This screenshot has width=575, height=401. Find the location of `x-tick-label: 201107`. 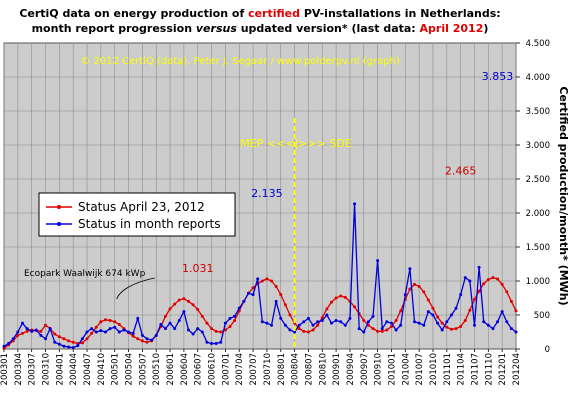

x-tick-label: 201107 is located at coordinates (475, 369).